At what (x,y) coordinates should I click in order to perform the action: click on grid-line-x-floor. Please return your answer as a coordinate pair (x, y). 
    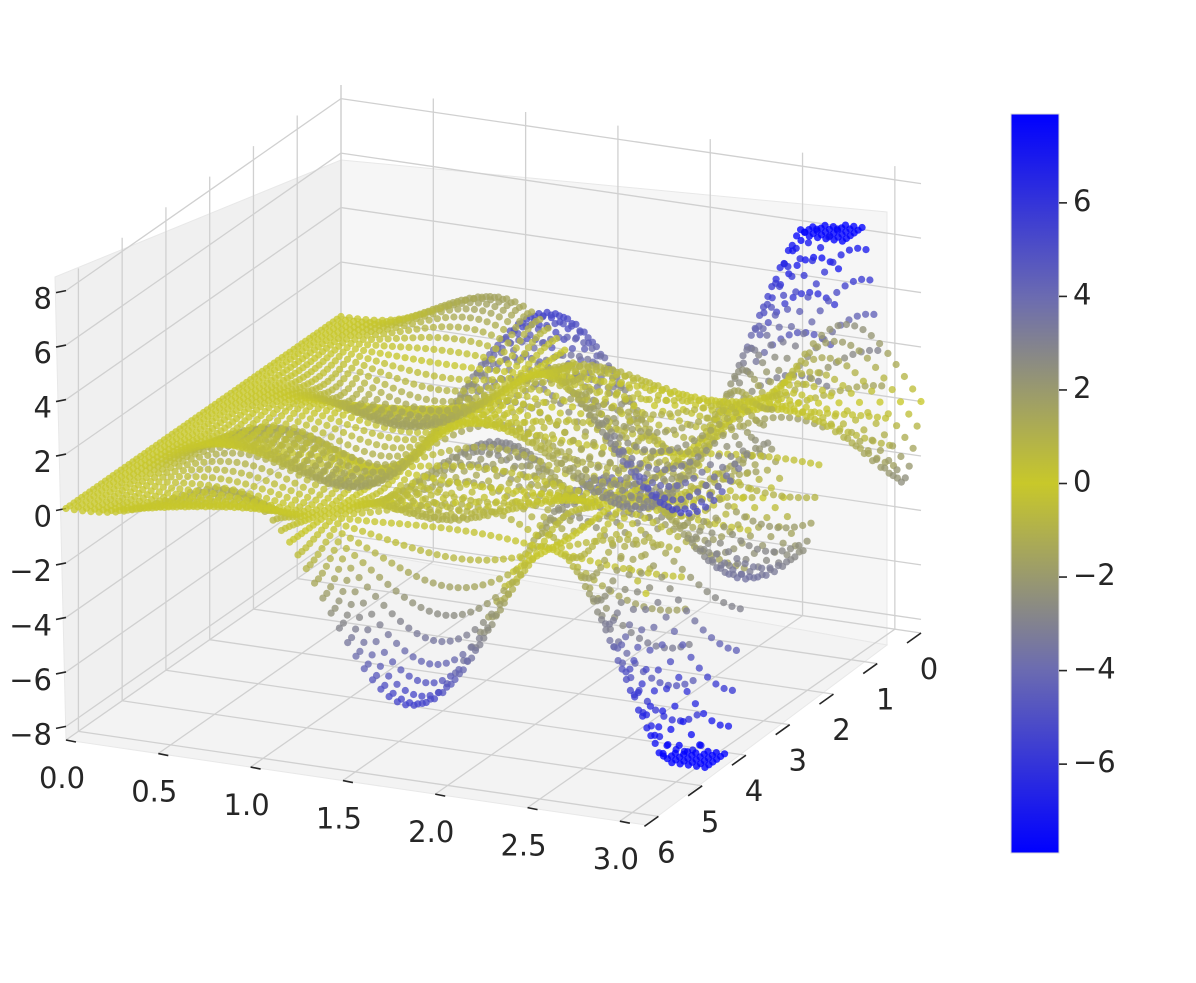
    Looking at the image, I should click on (295, 657).